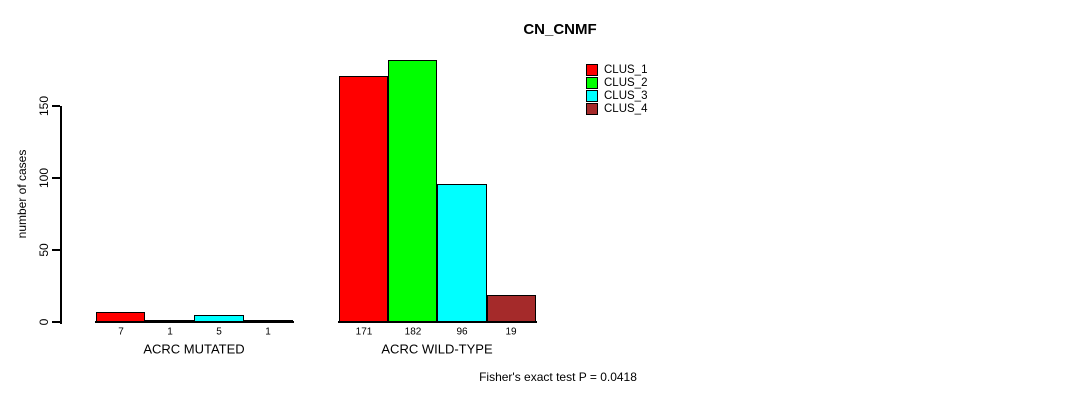 This screenshot has width=1090, height=400. Describe the element at coordinates (413, 332) in the screenshot. I see `bar-value-label: 182` at that location.